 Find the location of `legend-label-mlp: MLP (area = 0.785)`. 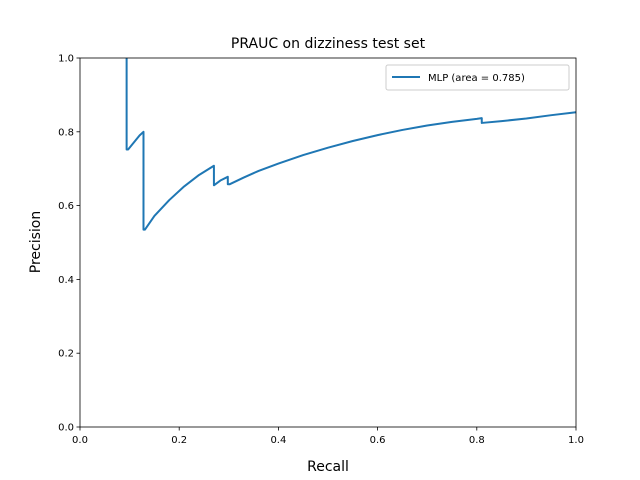

legend-label-mlp: MLP (area = 0.785) is located at coordinates (476, 78).